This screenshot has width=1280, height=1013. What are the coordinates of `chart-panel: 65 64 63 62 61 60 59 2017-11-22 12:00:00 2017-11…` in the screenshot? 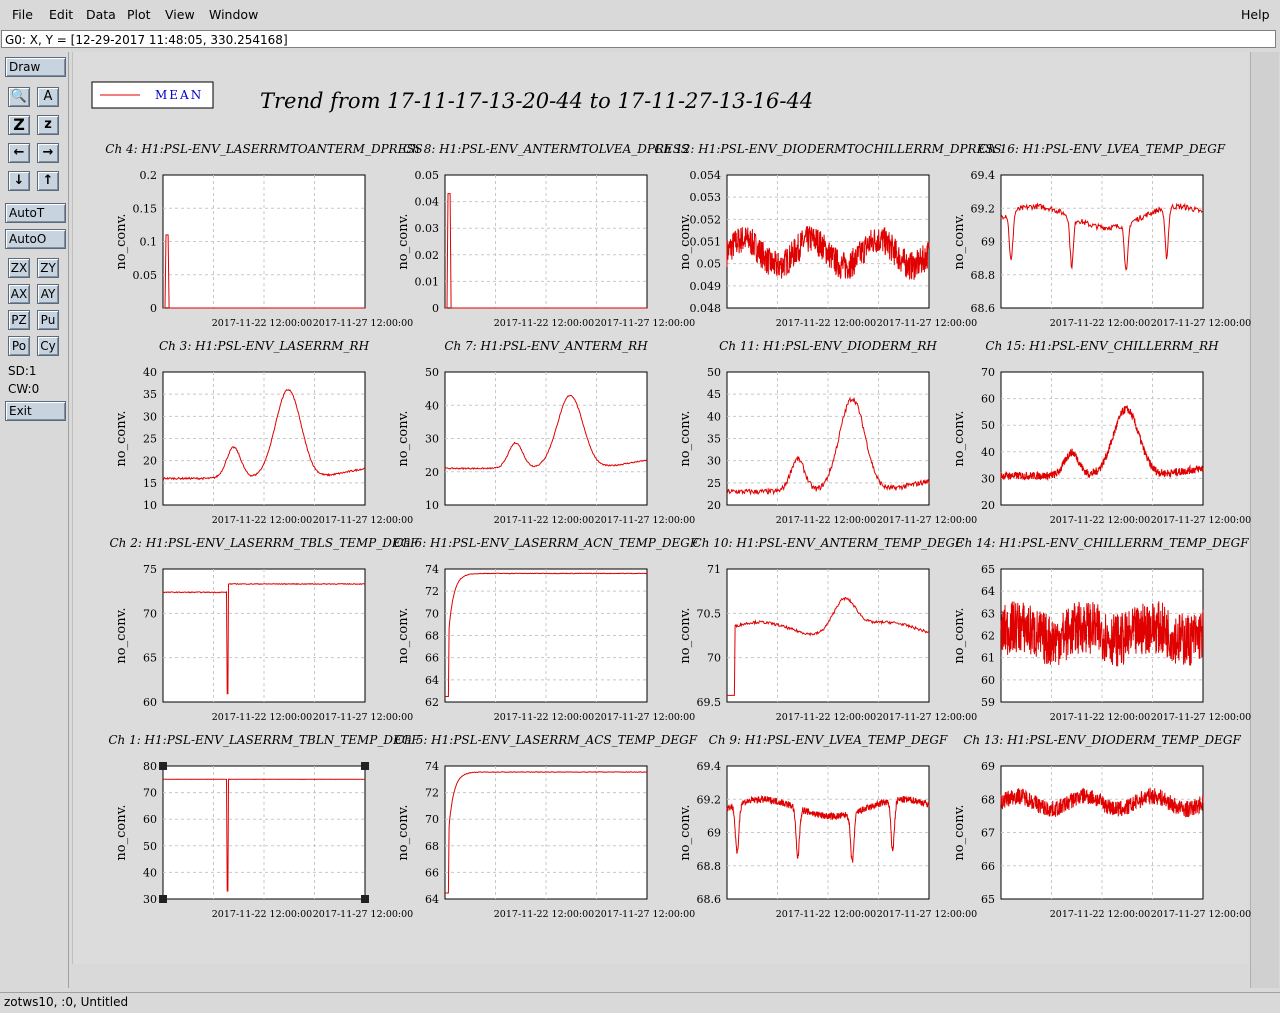 It's located at (1101, 629).